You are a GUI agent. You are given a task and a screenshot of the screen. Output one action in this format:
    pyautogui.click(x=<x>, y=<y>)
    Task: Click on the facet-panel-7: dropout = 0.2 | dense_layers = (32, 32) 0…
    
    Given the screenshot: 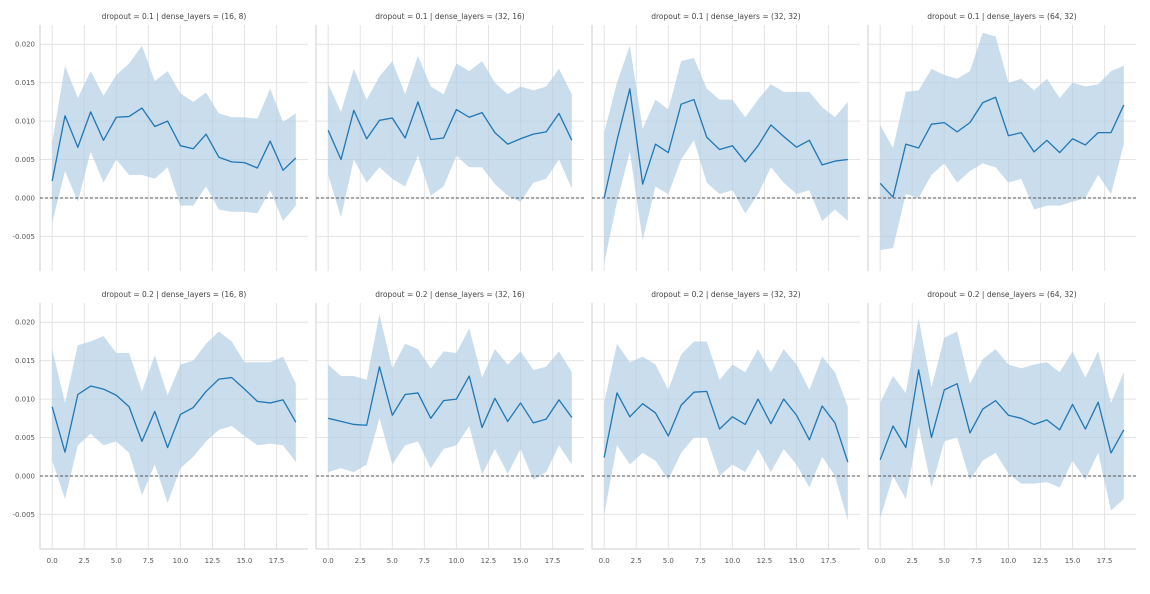 What is the action you would take?
    pyautogui.click(x=725, y=427)
    